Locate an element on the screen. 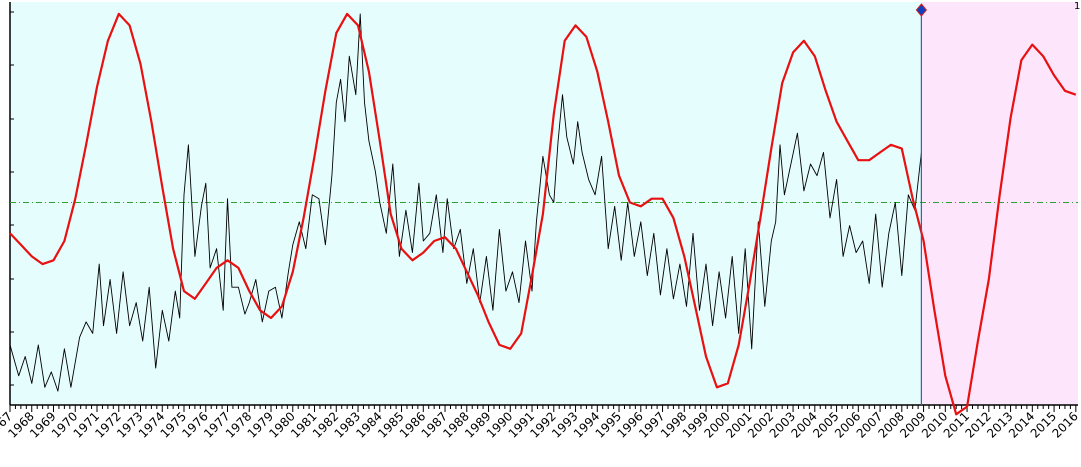  divider-handle-marker is located at coordinates (921, 10).